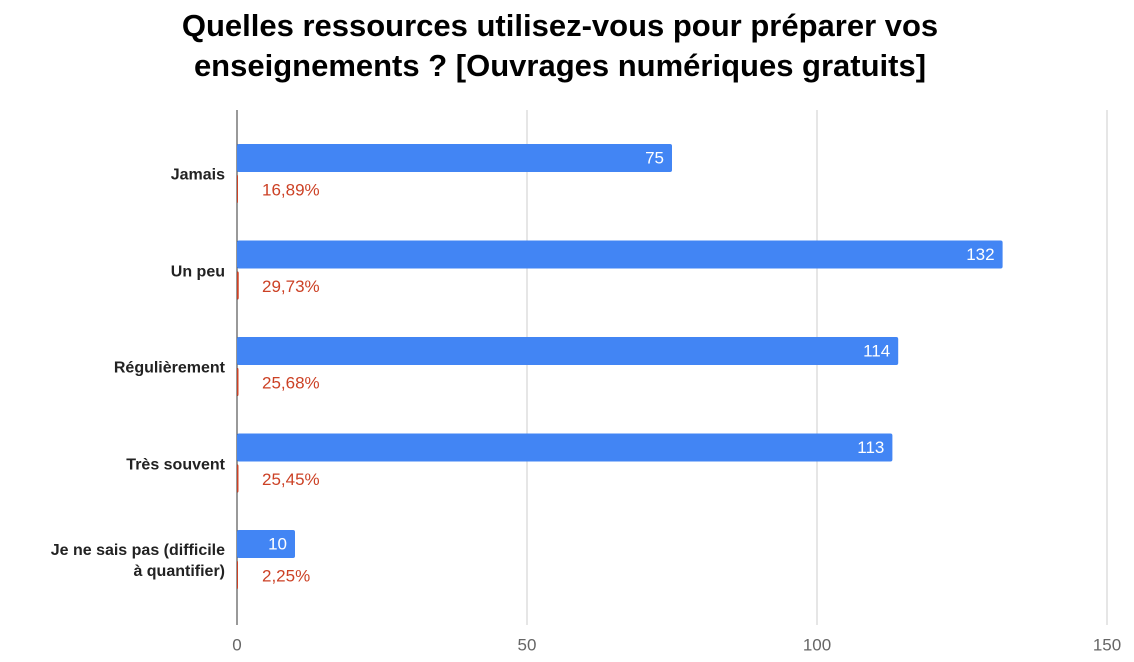  I want to click on y-tick-label: Un peu, so click(197, 271).